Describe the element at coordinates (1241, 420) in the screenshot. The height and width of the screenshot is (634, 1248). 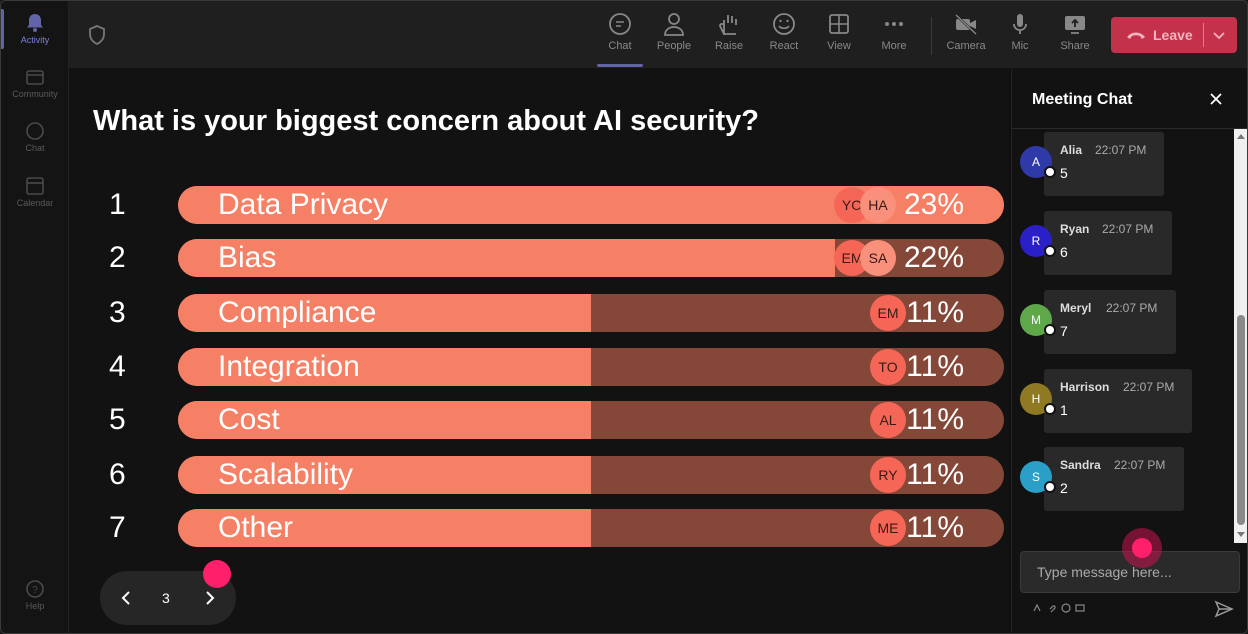
I see `scrollbar-thumb` at that location.